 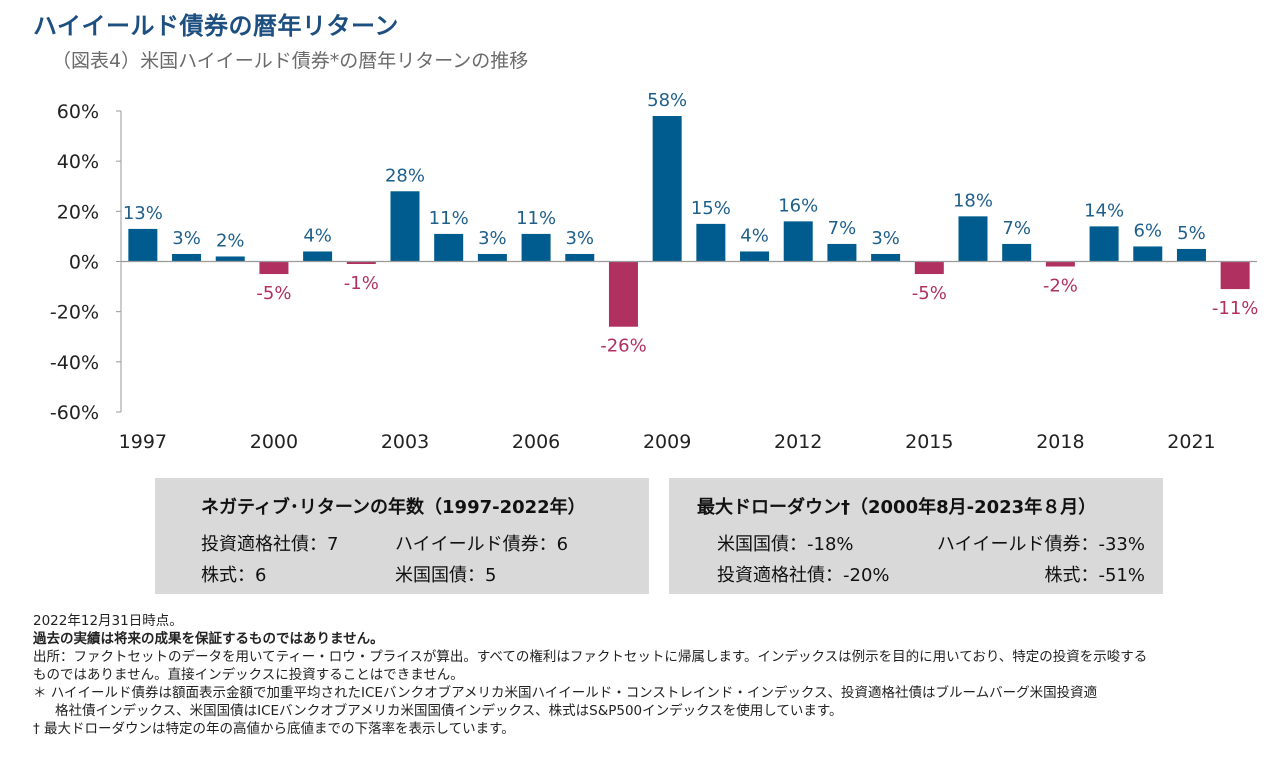 I want to click on max-drawdown-item: 投資適格社債：-20%, so click(x=803, y=575).